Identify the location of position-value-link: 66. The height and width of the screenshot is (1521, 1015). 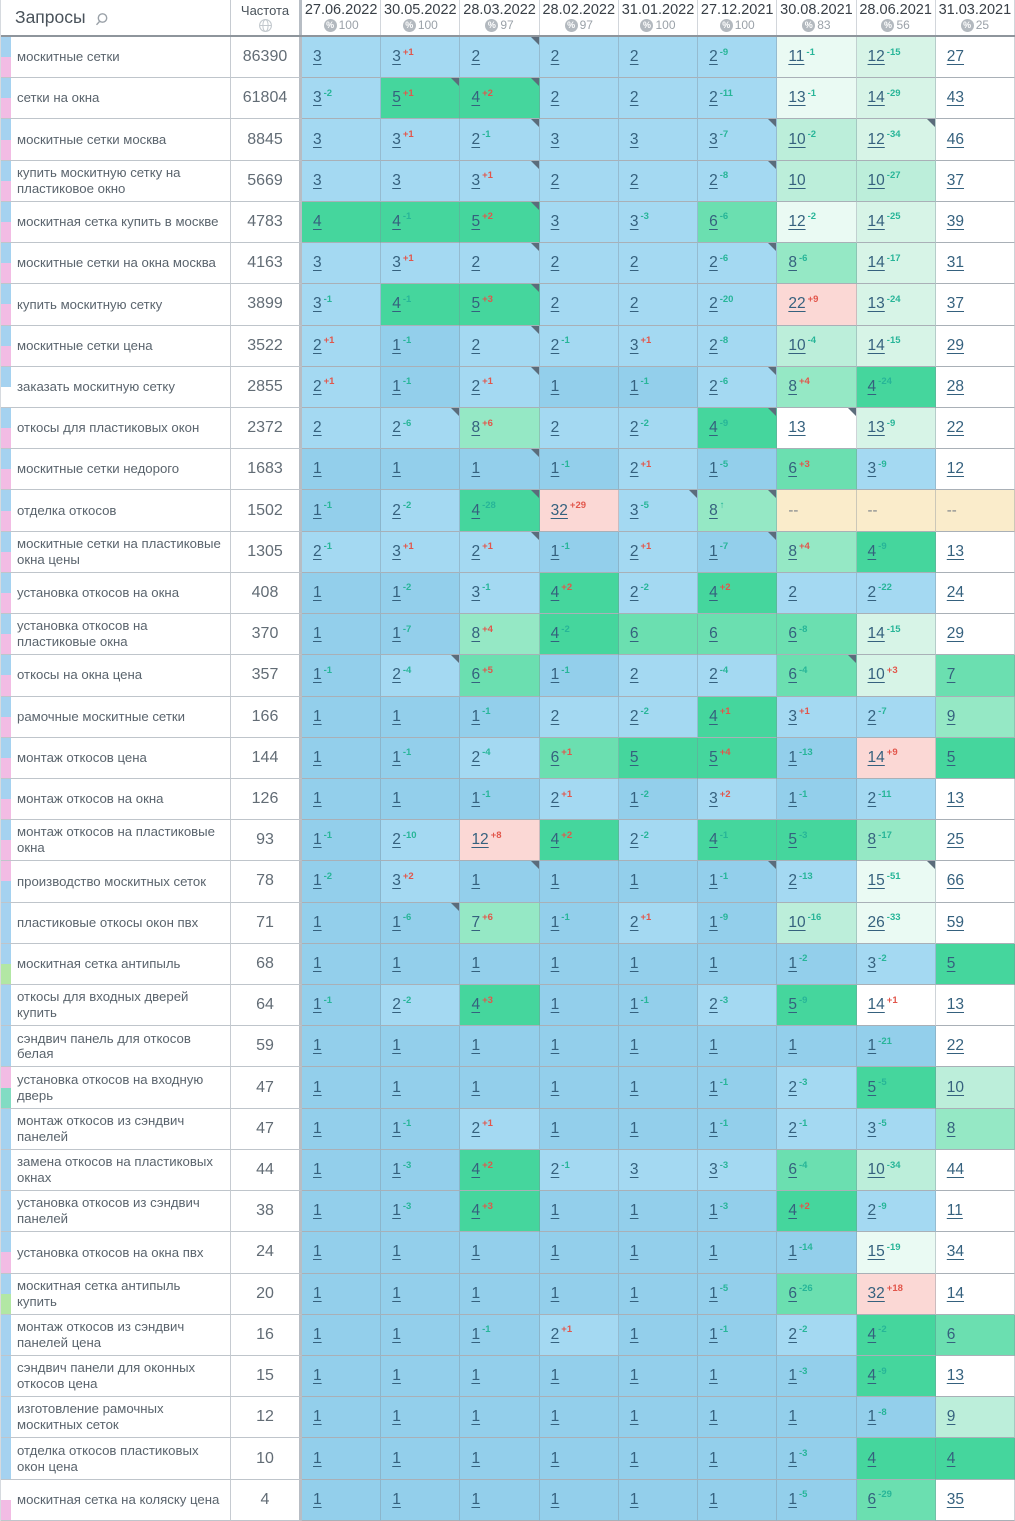
(955, 881).